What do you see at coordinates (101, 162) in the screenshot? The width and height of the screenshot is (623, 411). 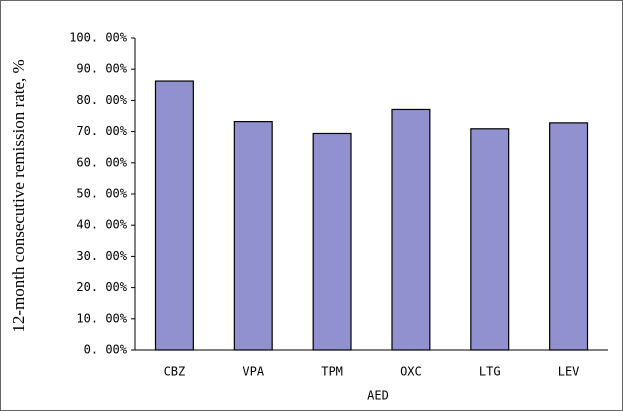 I see `y-tick-label: 60. 00%` at bounding box center [101, 162].